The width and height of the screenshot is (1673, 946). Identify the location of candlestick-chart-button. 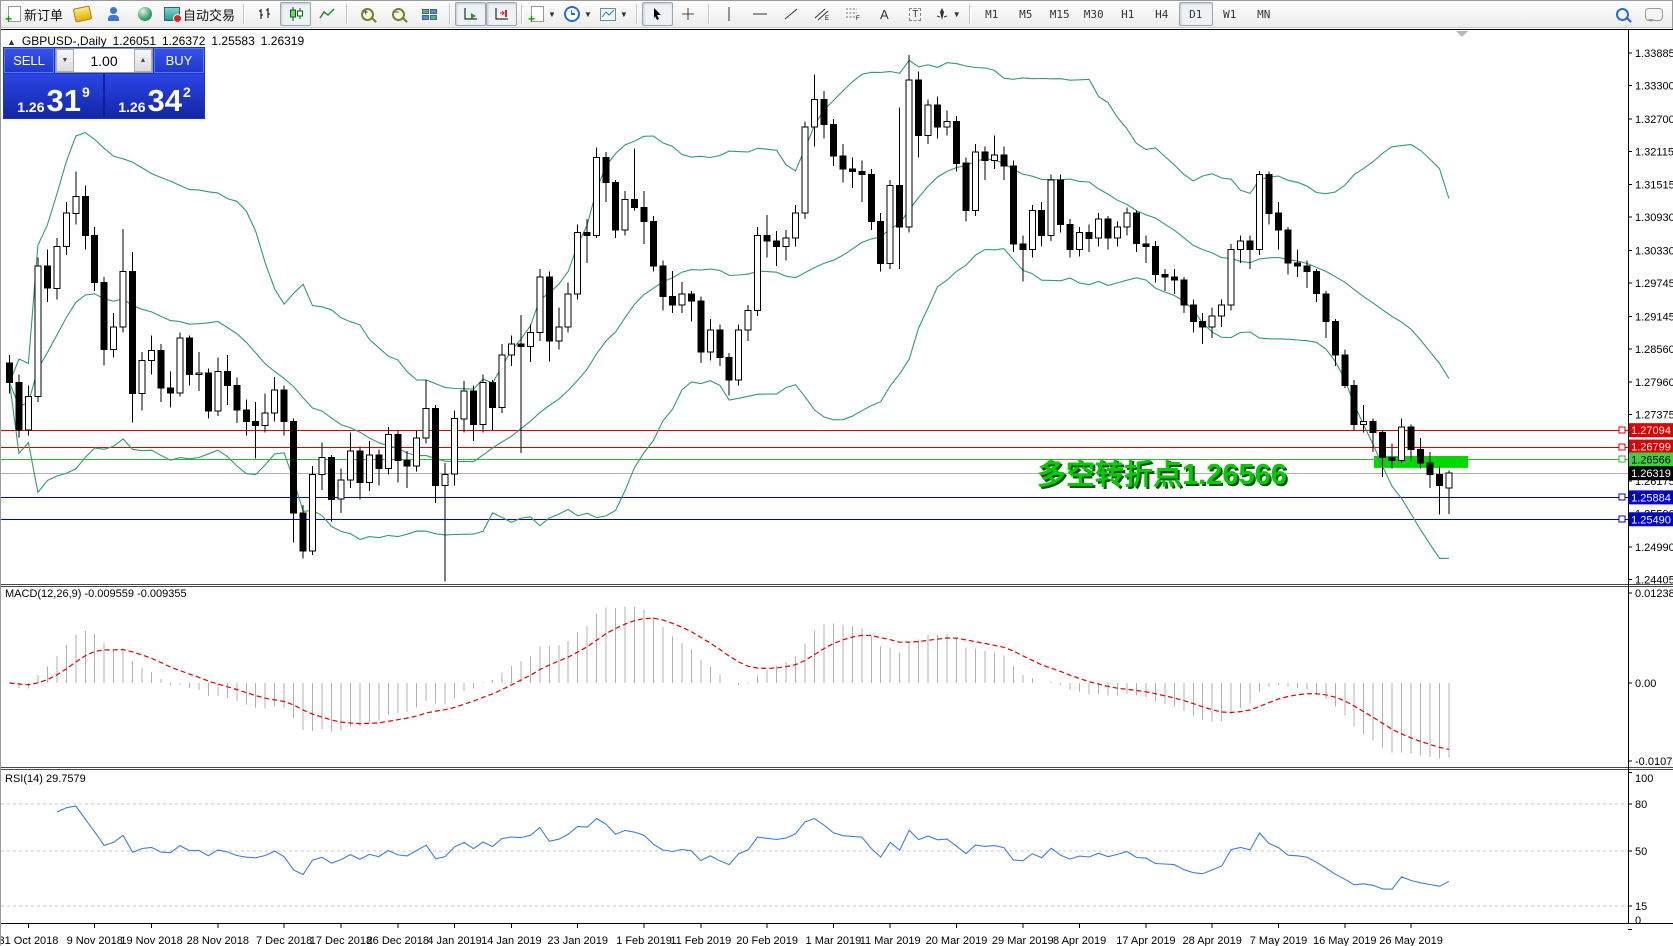
(296, 14).